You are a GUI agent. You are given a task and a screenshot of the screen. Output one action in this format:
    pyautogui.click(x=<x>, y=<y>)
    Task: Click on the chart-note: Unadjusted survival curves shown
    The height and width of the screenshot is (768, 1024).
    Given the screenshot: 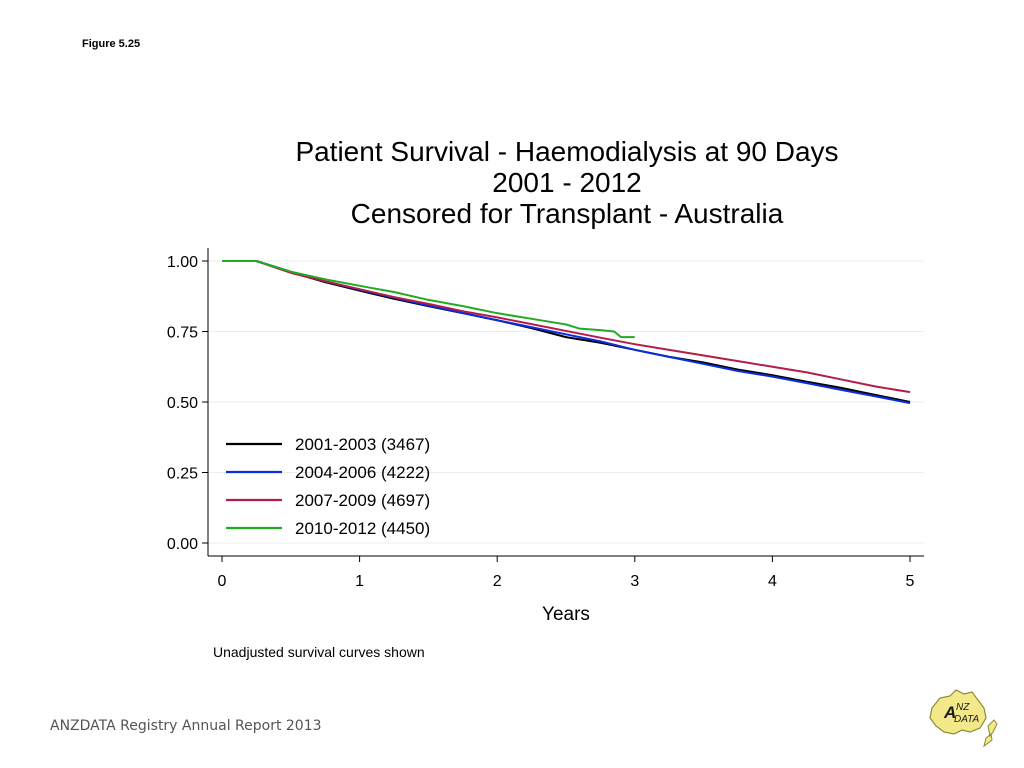 What is the action you would take?
    pyautogui.click(x=319, y=652)
    